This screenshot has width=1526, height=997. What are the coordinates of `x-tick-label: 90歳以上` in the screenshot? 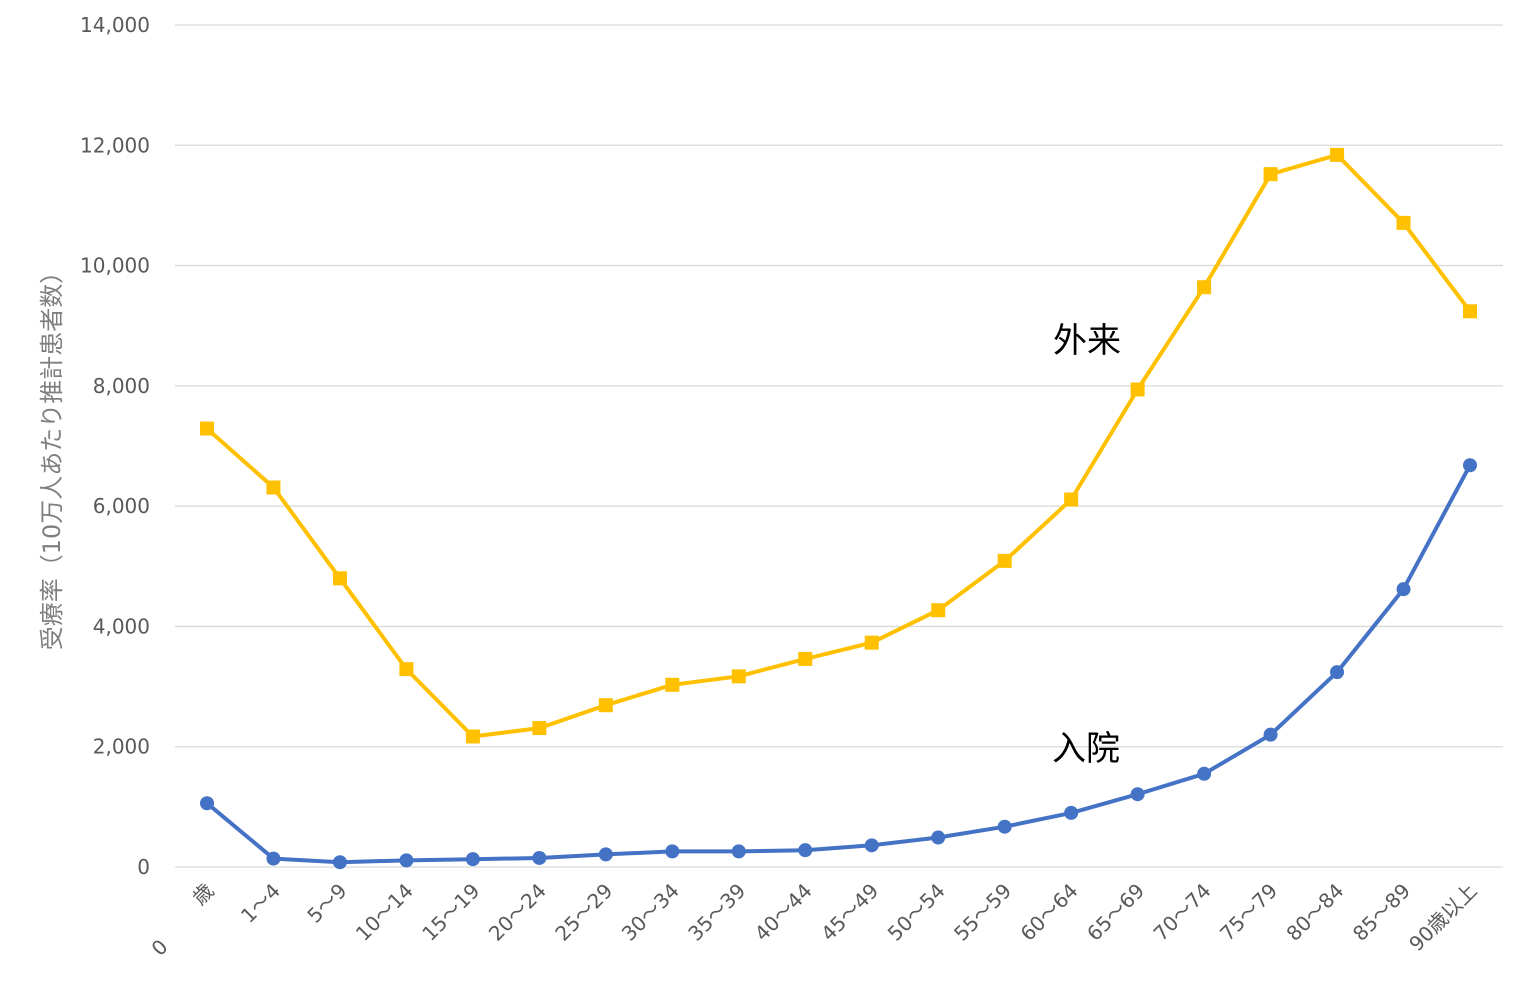 It's located at (1442, 917).